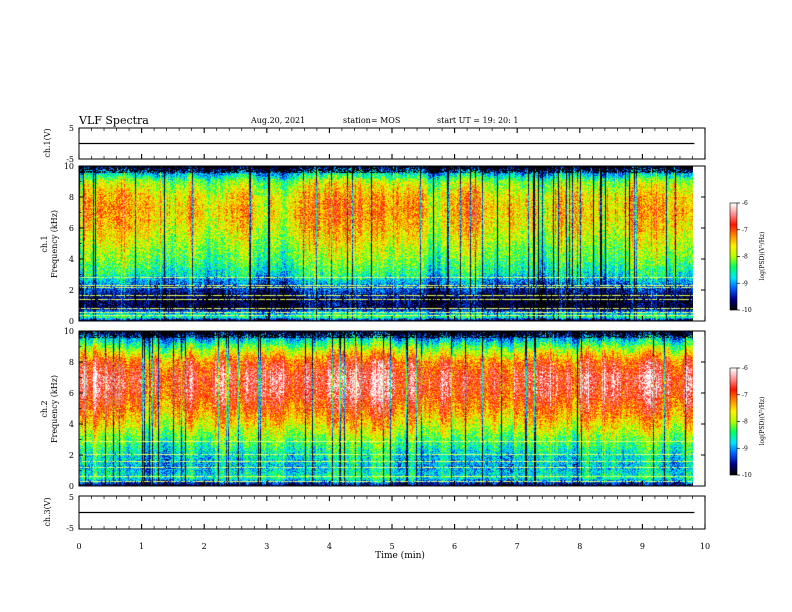 This screenshot has width=792, height=612. What do you see at coordinates (517, 546) in the screenshot?
I see `time-tick-label: 7` at bounding box center [517, 546].